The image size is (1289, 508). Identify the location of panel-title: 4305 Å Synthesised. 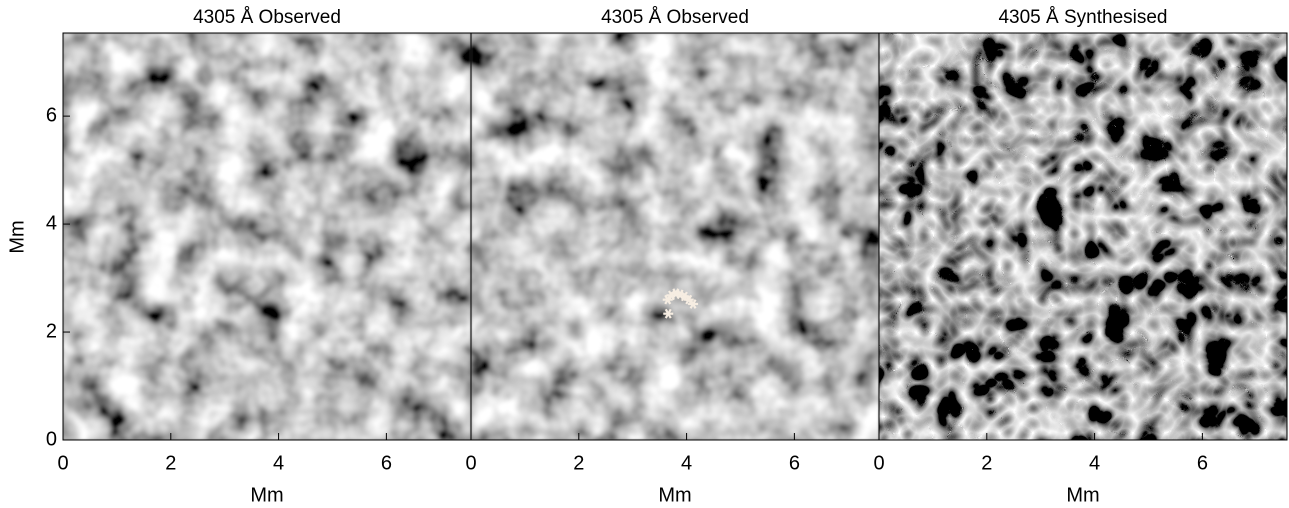
(1082, 17).